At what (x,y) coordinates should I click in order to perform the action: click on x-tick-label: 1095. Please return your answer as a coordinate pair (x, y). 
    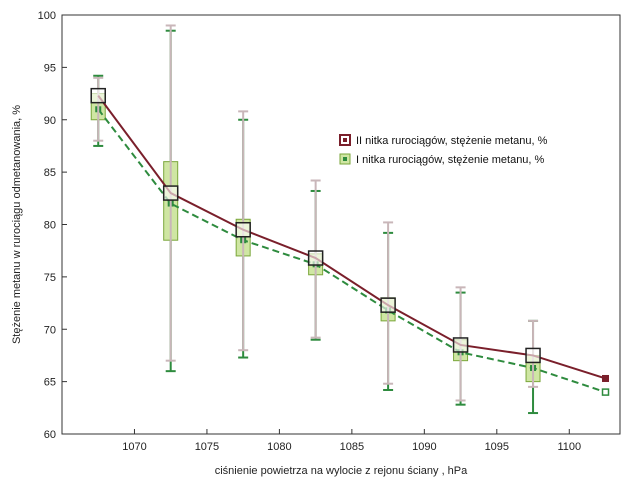
    Looking at the image, I should click on (497, 447).